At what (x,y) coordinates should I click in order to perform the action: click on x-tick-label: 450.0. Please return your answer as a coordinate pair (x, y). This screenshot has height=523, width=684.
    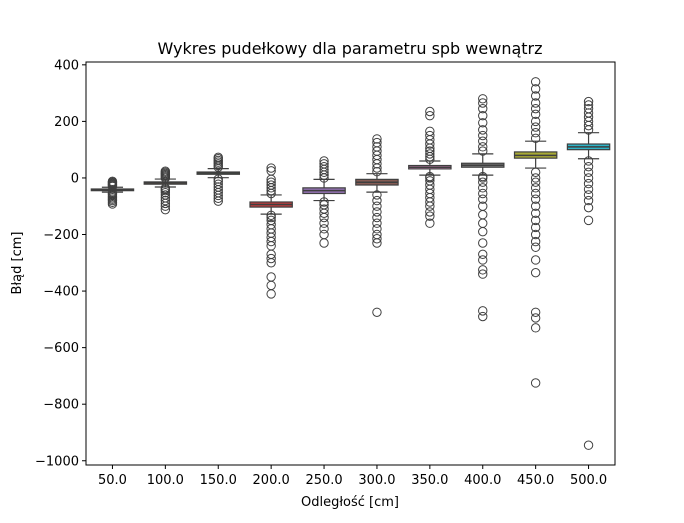
    Looking at the image, I should click on (535, 480).